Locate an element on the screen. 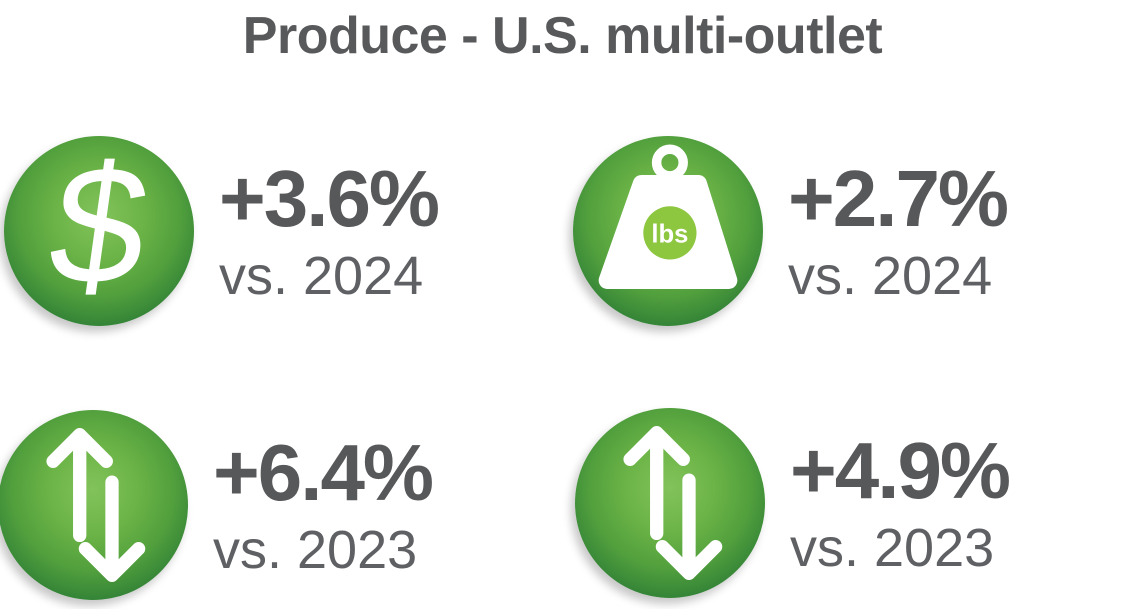 Image resolution: width=1125 pixels, height=609 pixels. stat-dollar-vs-2023: +6.4% vs. 2023 is located at coordinates (217, 505).